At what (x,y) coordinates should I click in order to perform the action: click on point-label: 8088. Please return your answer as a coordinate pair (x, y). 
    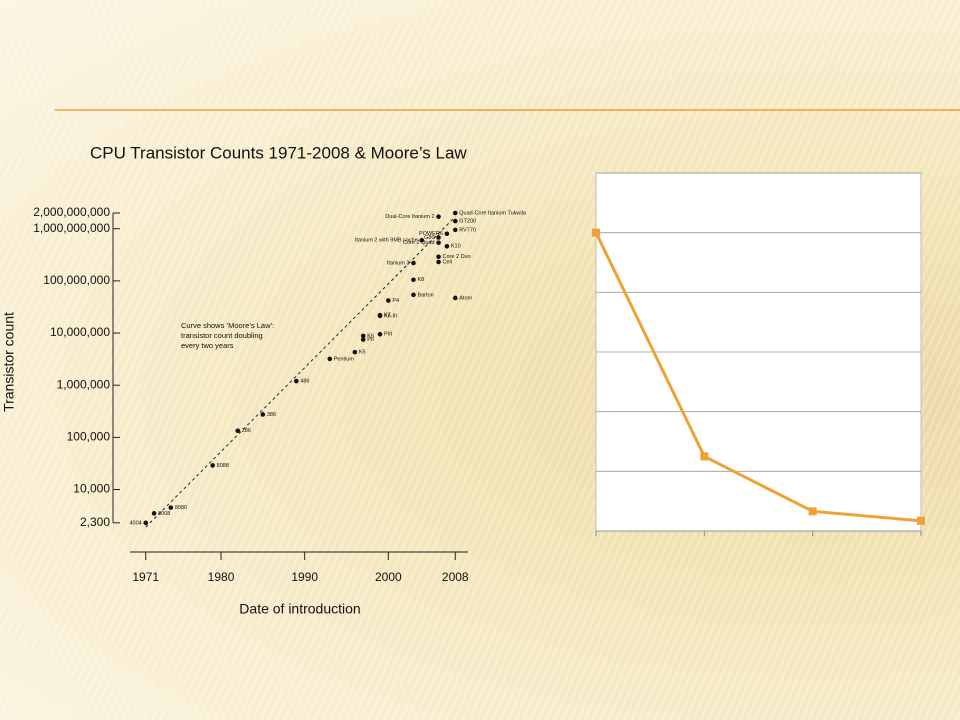
    Looking at the image, I should click on (223, 466).